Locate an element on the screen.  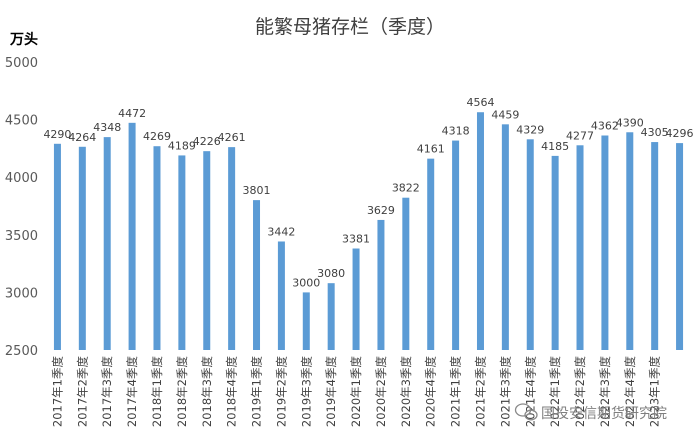
y-tick-label: 3000 is located at coordinates (21, 293).